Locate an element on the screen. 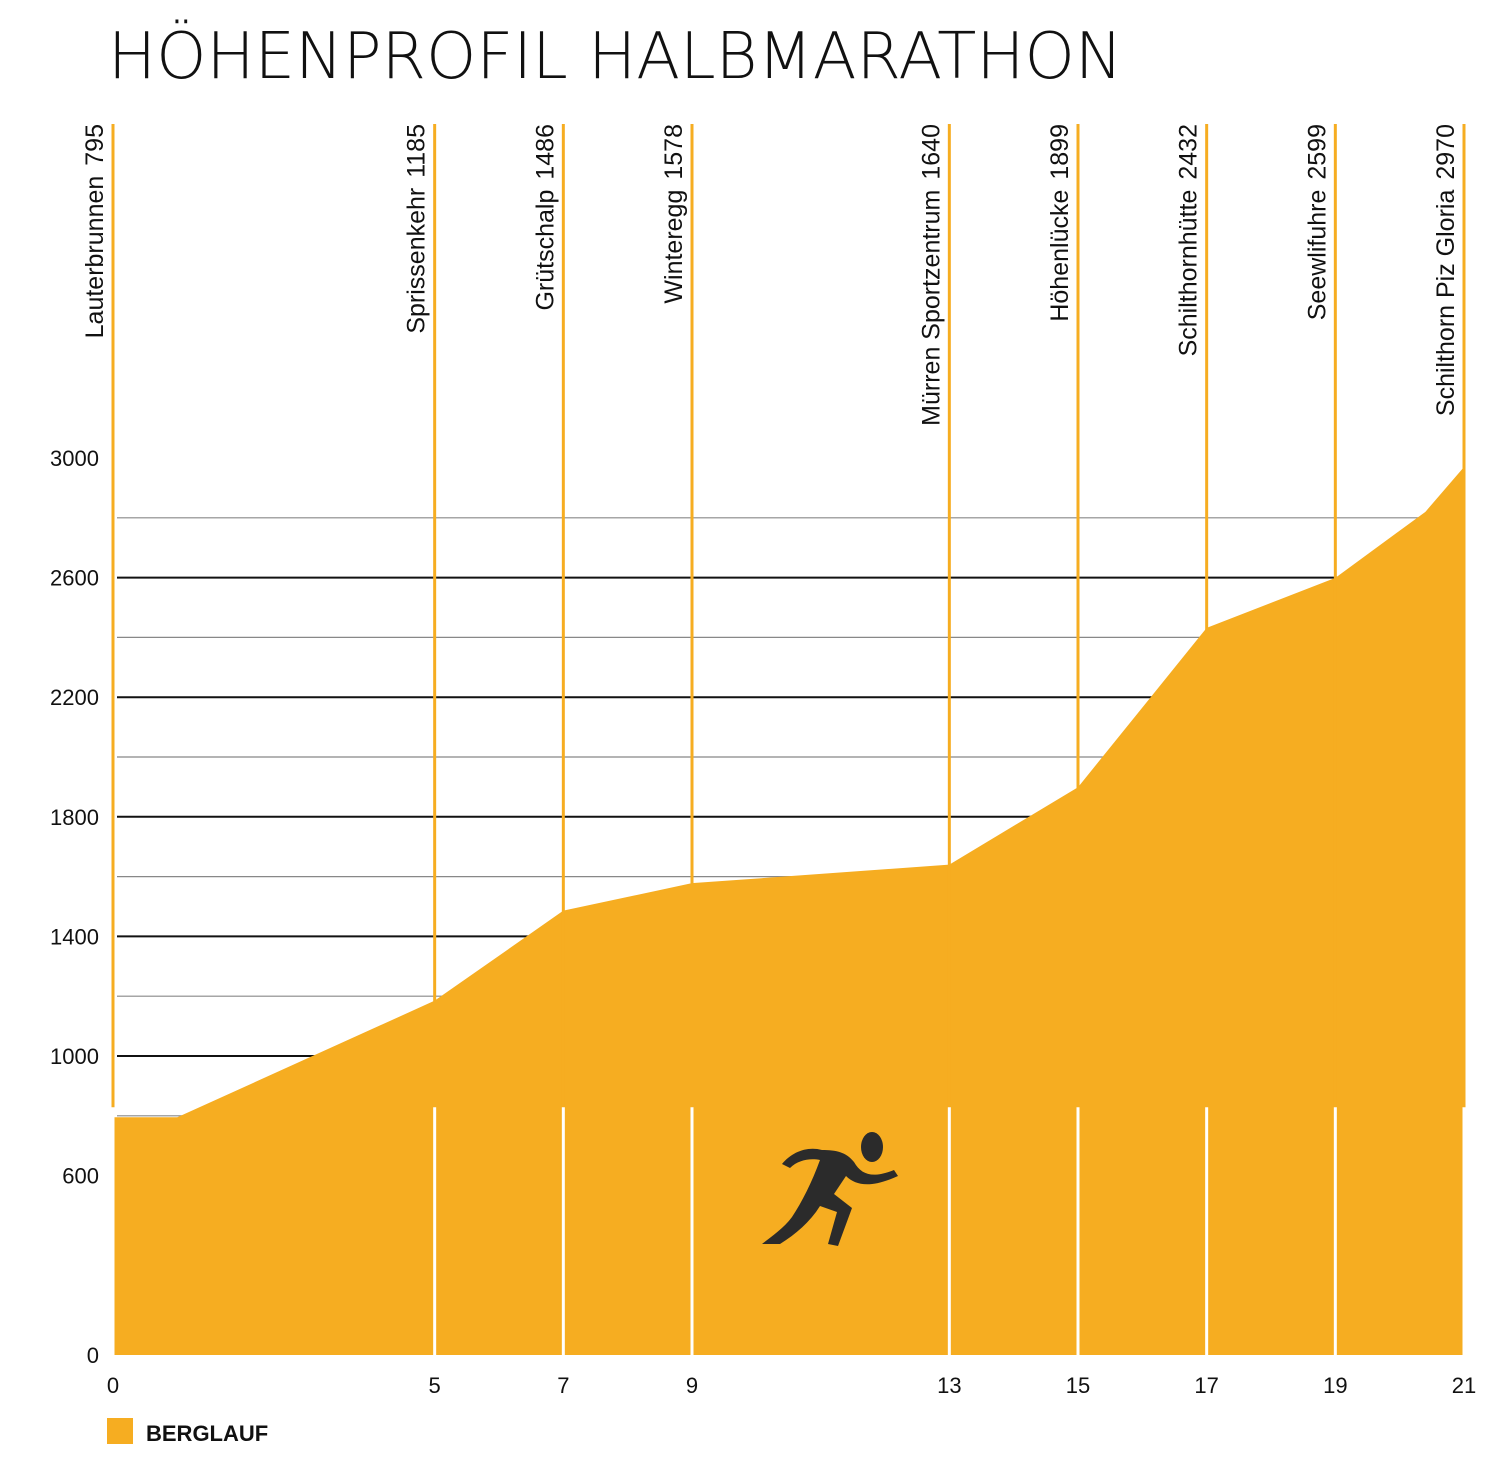 The image size is (1500, 1471). x-axis-ticks: 0 5 7 9 13 15 17 19 21 is located at coordinates (791, 1385).